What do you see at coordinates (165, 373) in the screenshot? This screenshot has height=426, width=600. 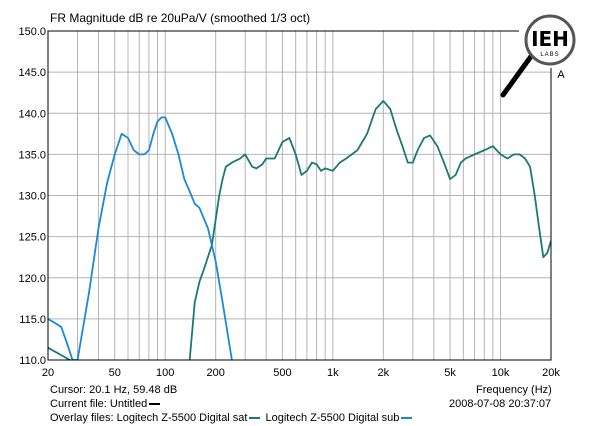 I see `x-tick-label: 100` at bounding box center [165, 373].